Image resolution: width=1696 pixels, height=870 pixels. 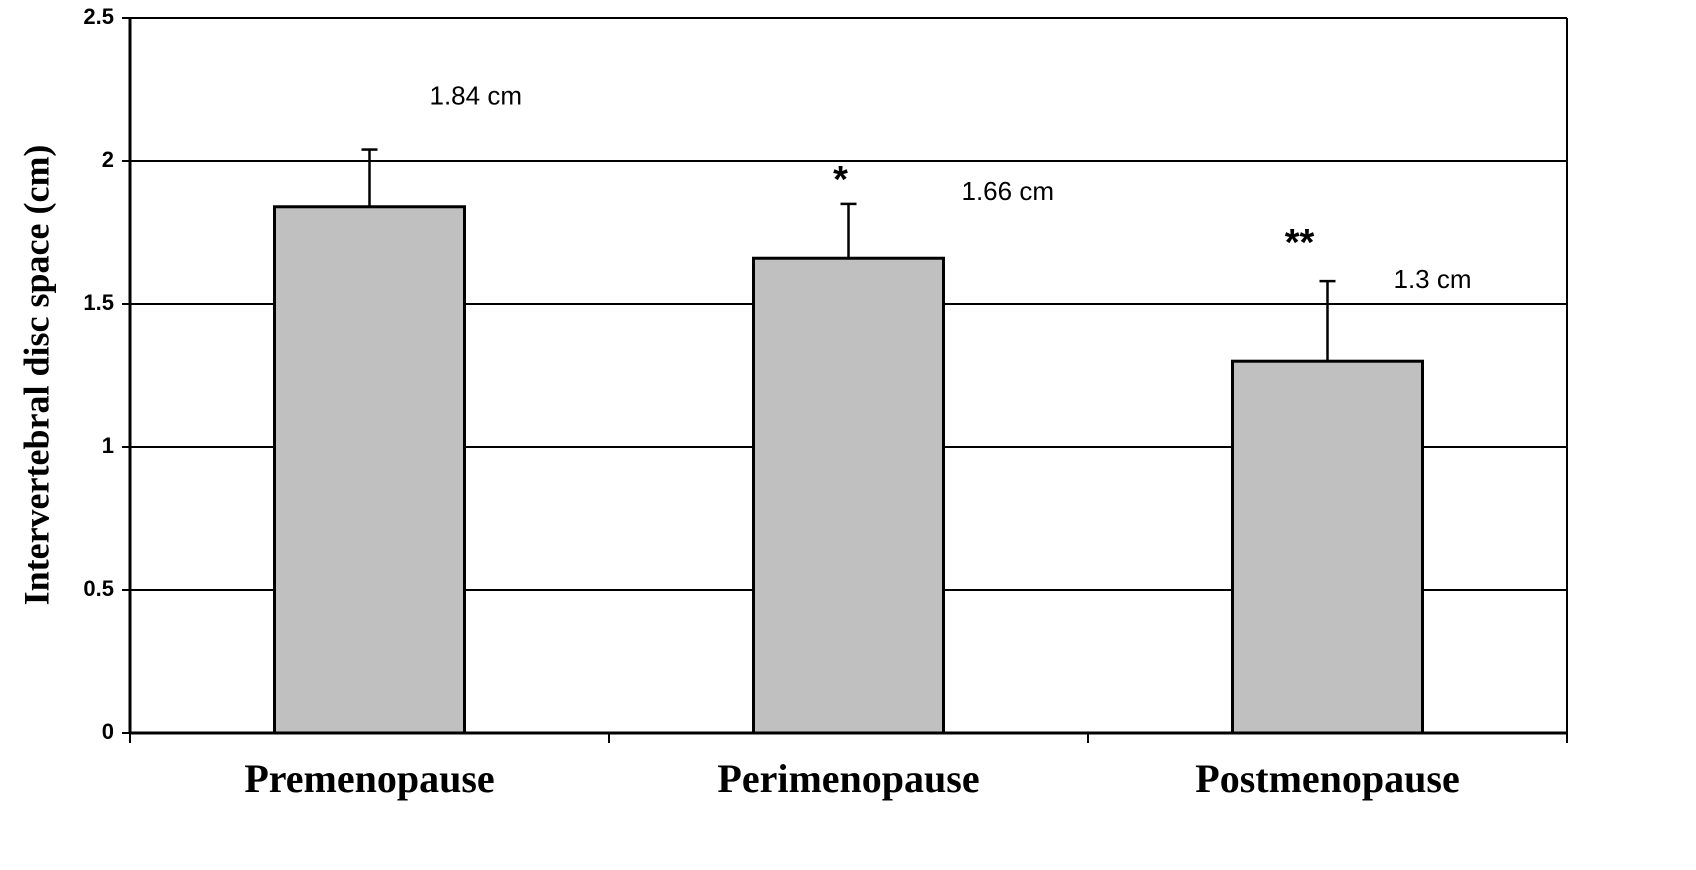 I want to click on y-tick-label: 0.5, so click(x=98, y=588).